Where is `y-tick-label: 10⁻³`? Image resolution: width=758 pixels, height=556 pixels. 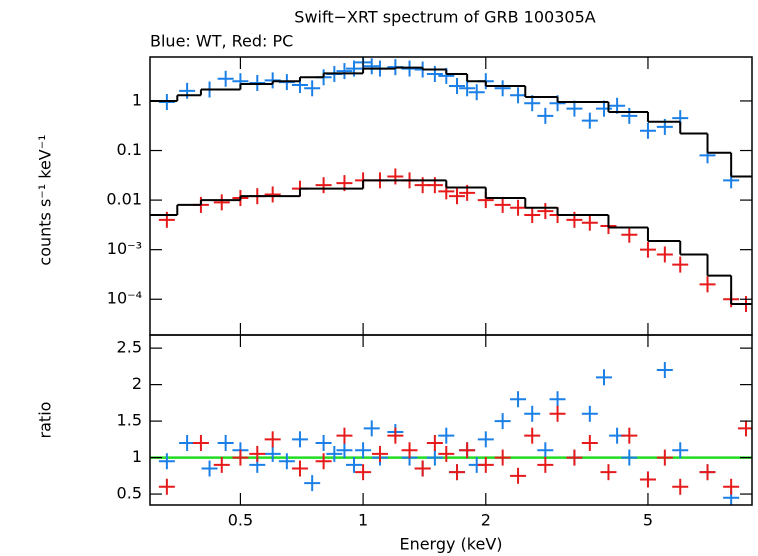 y-tick-label: 10⁻³ is located at coordinates (124, 248).